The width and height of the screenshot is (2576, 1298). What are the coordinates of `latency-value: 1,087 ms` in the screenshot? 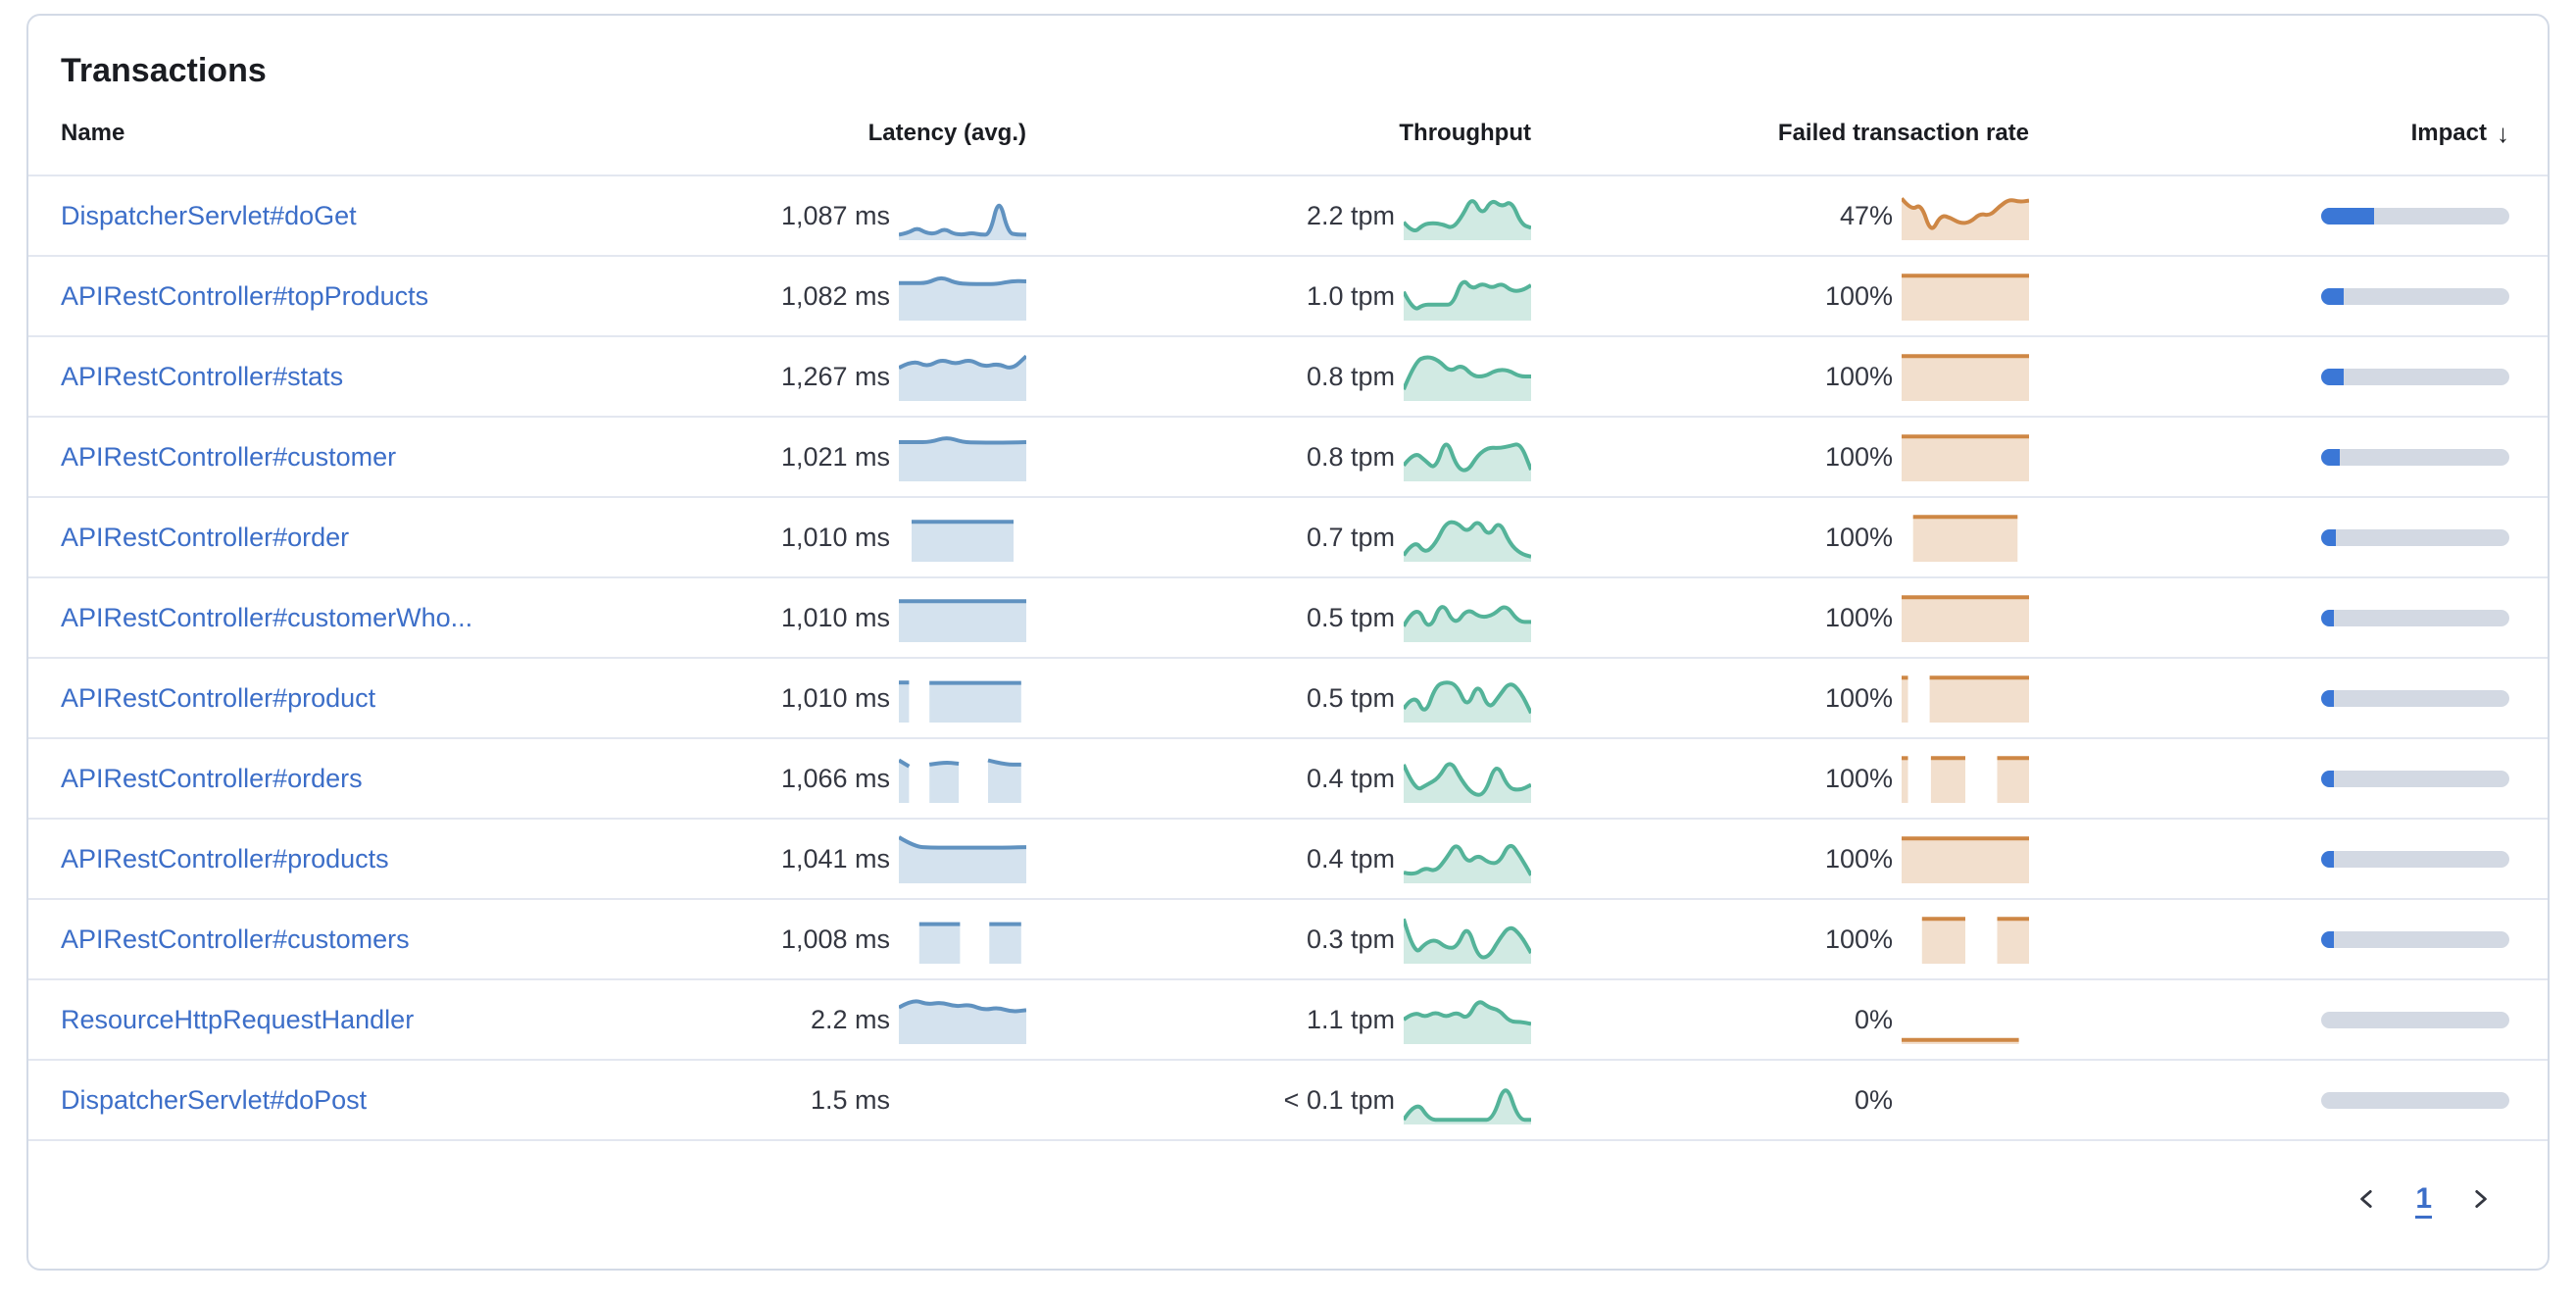 It's located at (835, 215).